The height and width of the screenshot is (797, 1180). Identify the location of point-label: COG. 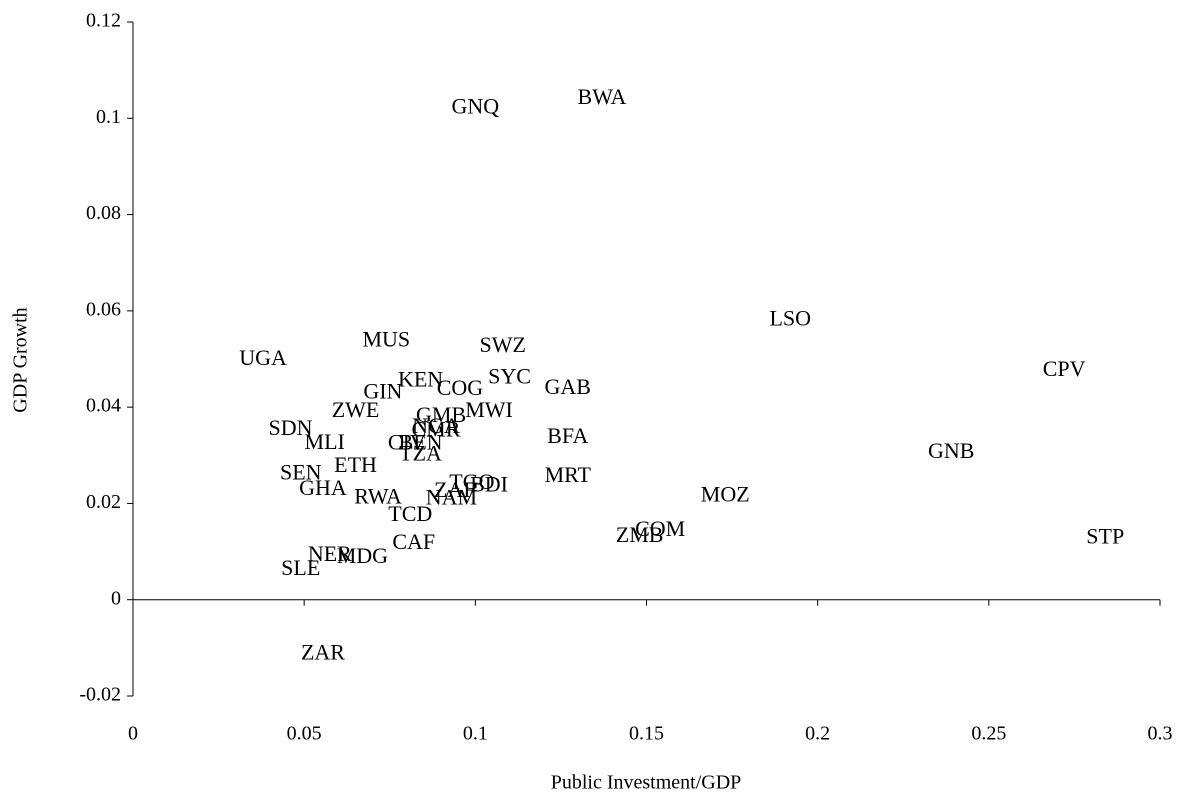
(460, 387).